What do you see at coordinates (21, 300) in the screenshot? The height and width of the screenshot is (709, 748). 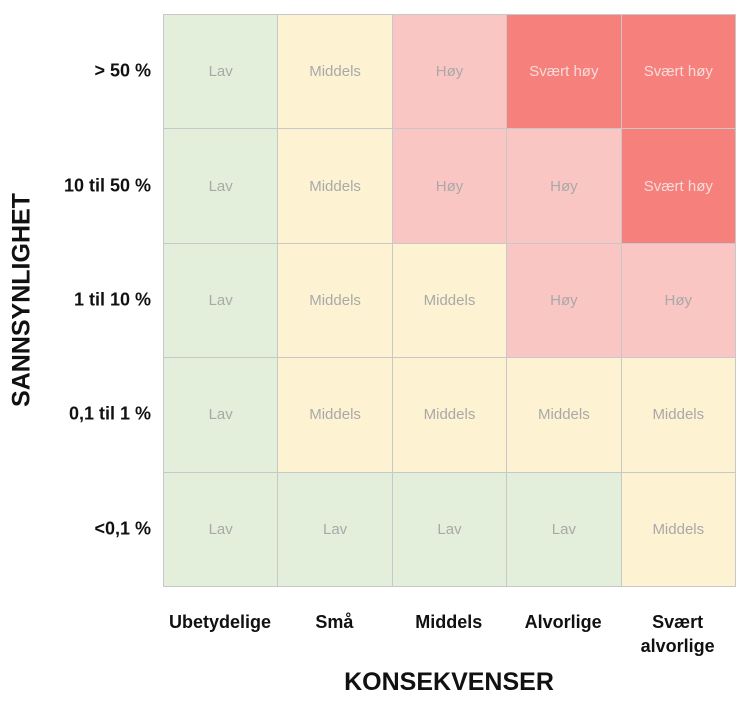 I see `y-axis-title: SANNSYNLIGHET` at bounding box center [21, 300].